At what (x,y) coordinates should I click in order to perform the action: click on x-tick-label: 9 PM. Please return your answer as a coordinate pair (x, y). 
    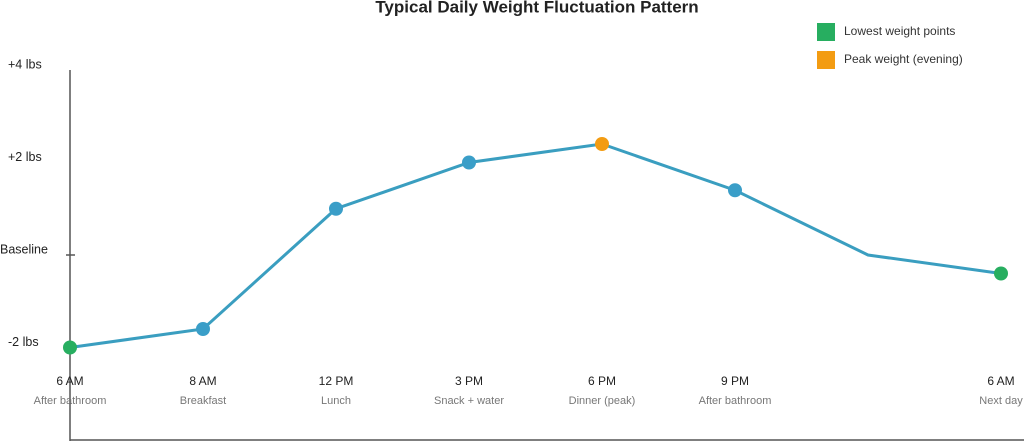
    Looking at the image, I should click on (735, 381).